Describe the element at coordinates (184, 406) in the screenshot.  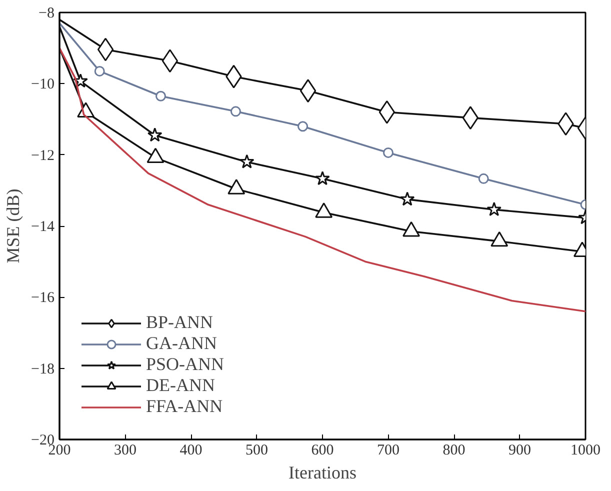
I see `legend-label: FFA-ANN` at that location.